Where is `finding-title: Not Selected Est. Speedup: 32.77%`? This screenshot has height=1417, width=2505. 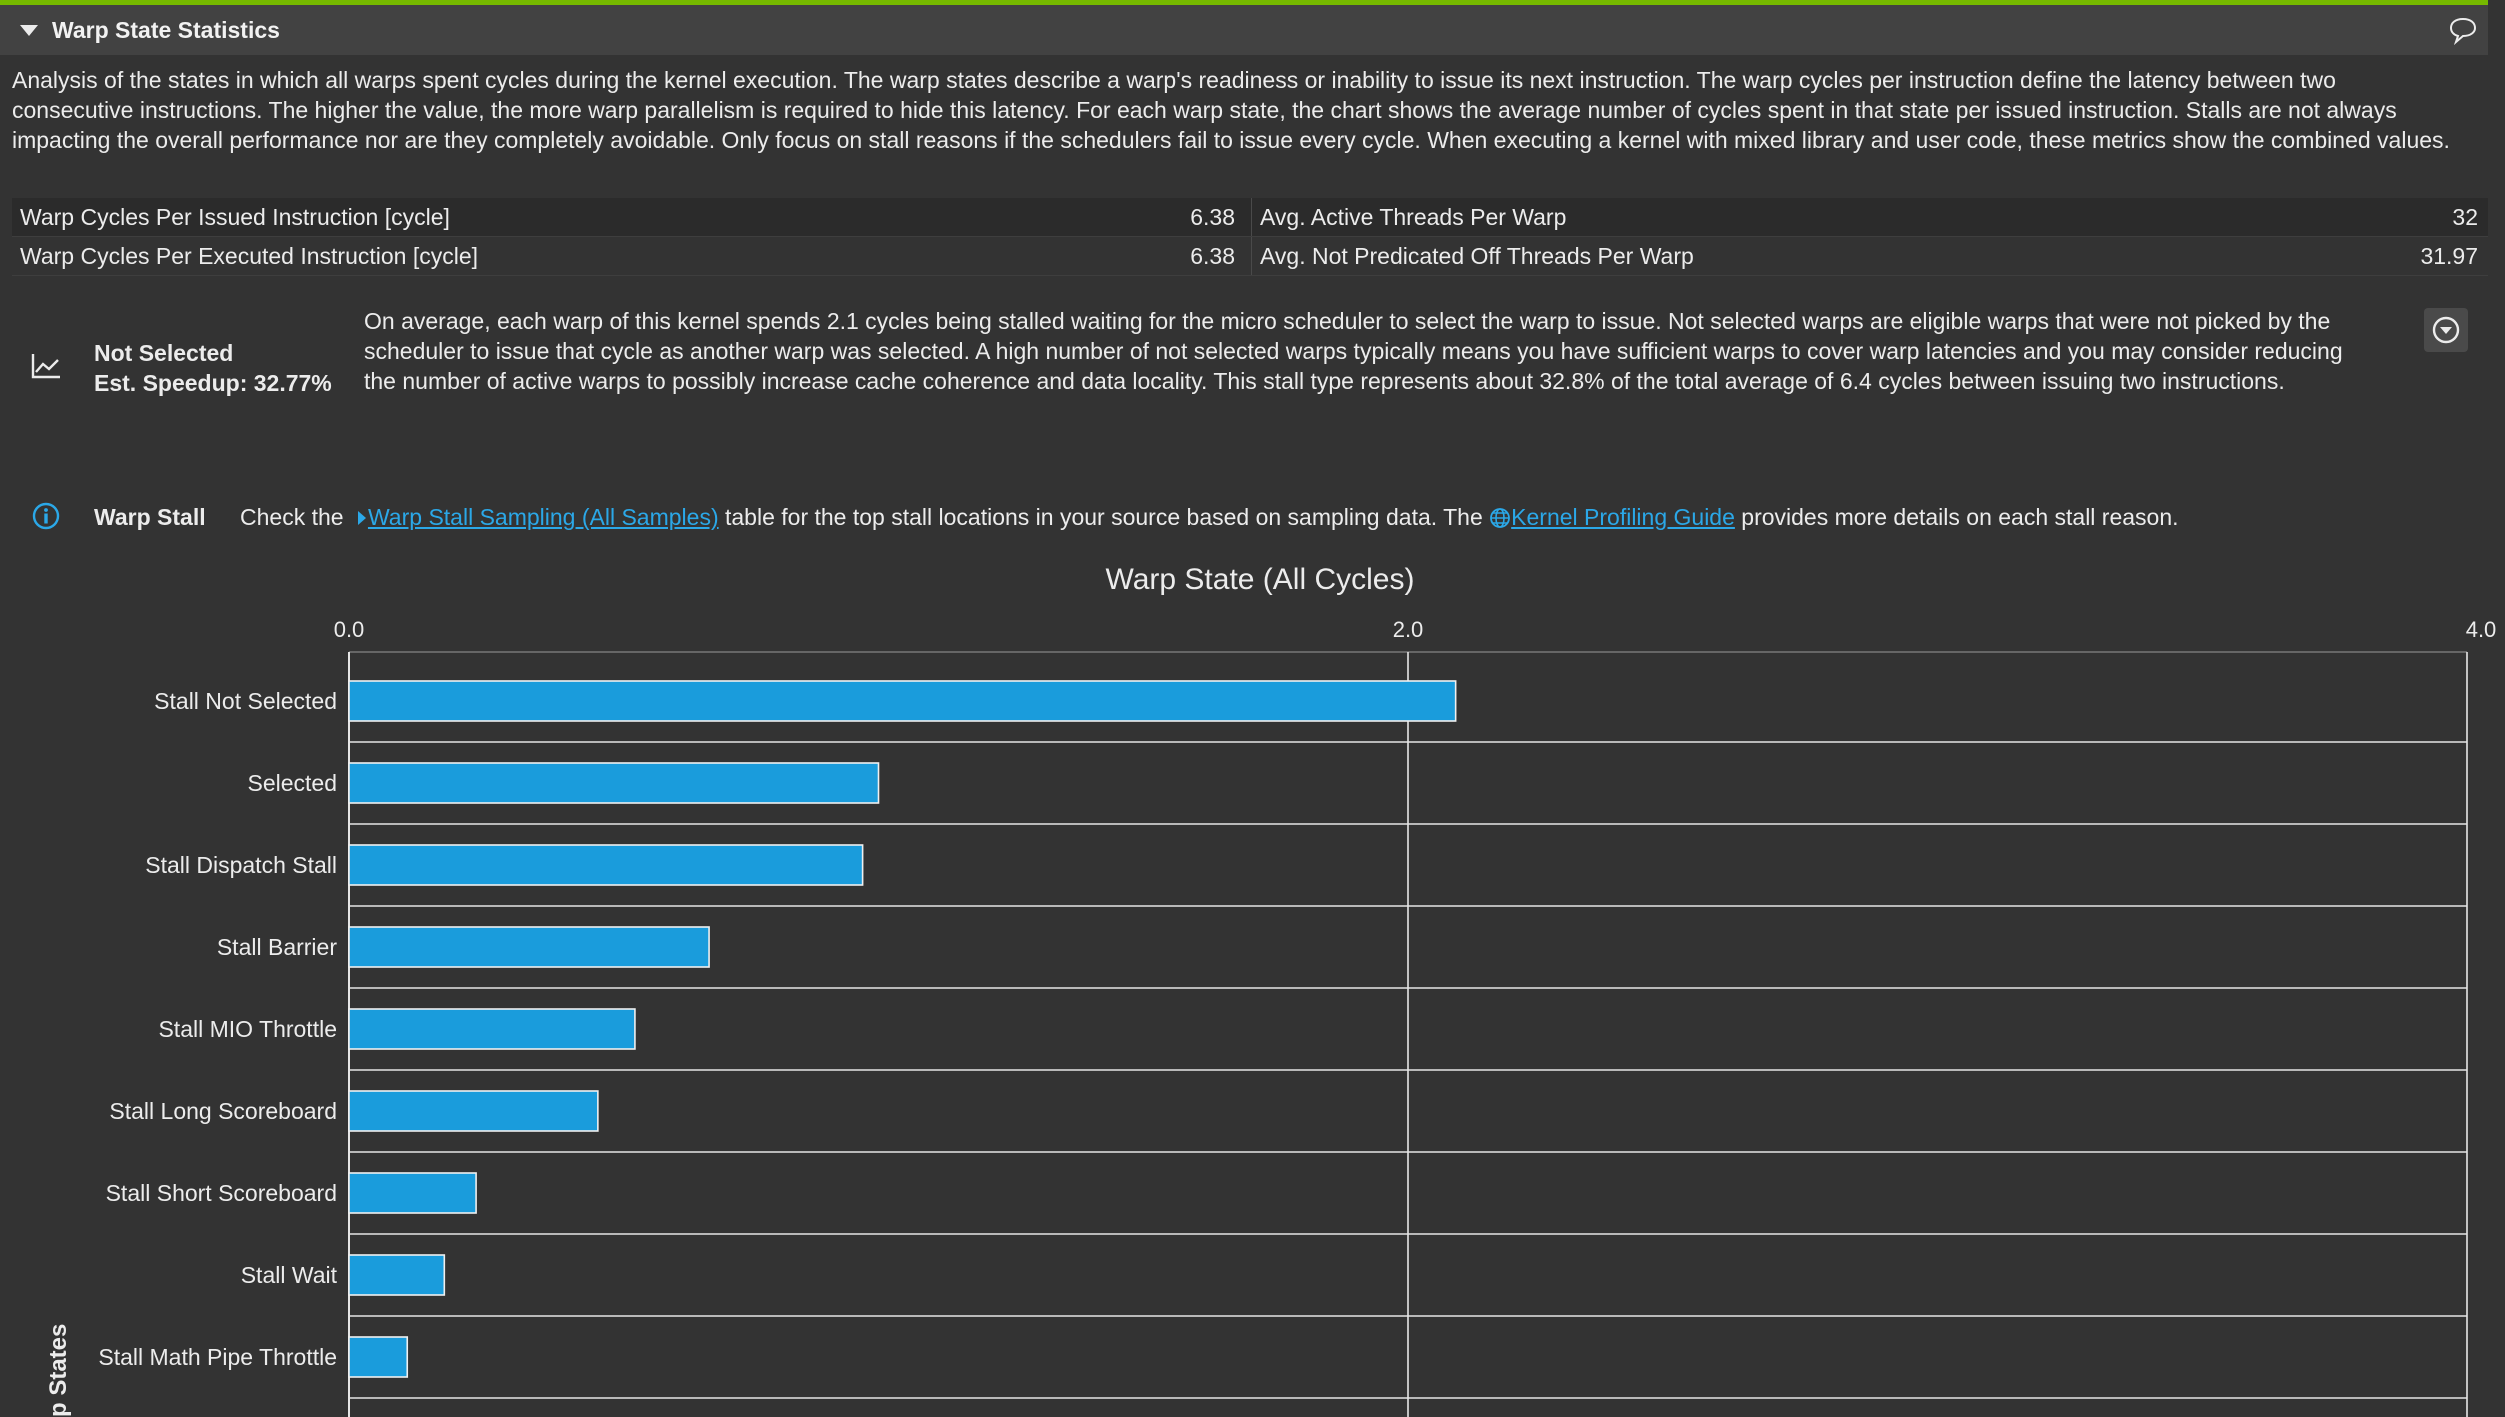
finding-title: Not Selected Est. Speedup: 32.77% is located at coordinates (213, 368).